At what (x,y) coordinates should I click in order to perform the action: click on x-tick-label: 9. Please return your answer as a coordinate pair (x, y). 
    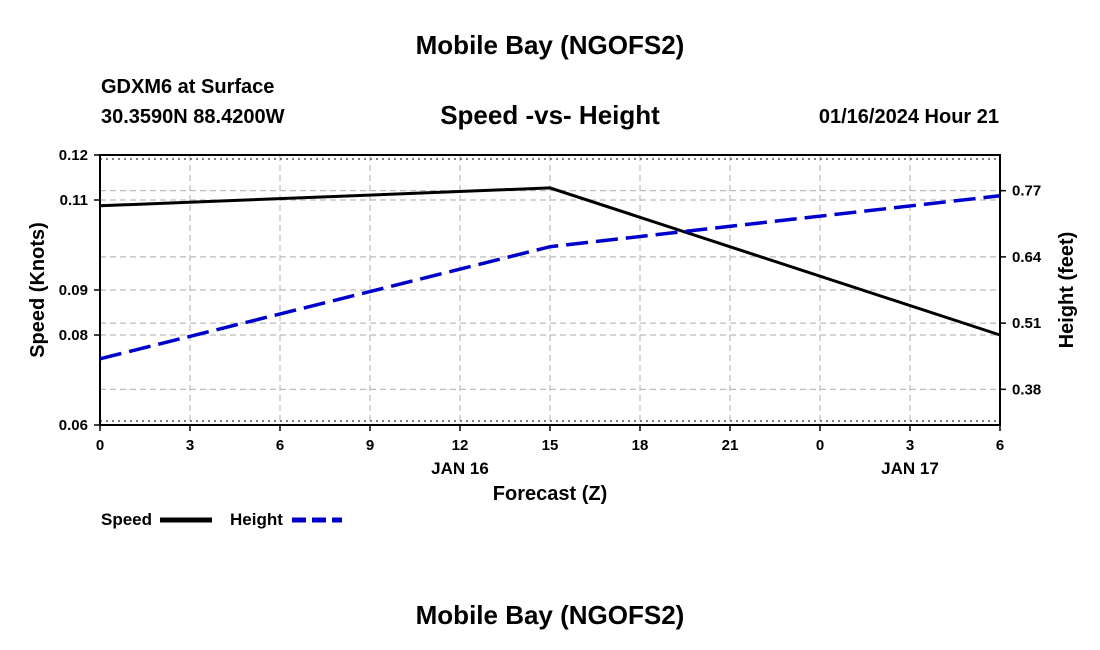
    Looking at the image, I should click on (370, 445).